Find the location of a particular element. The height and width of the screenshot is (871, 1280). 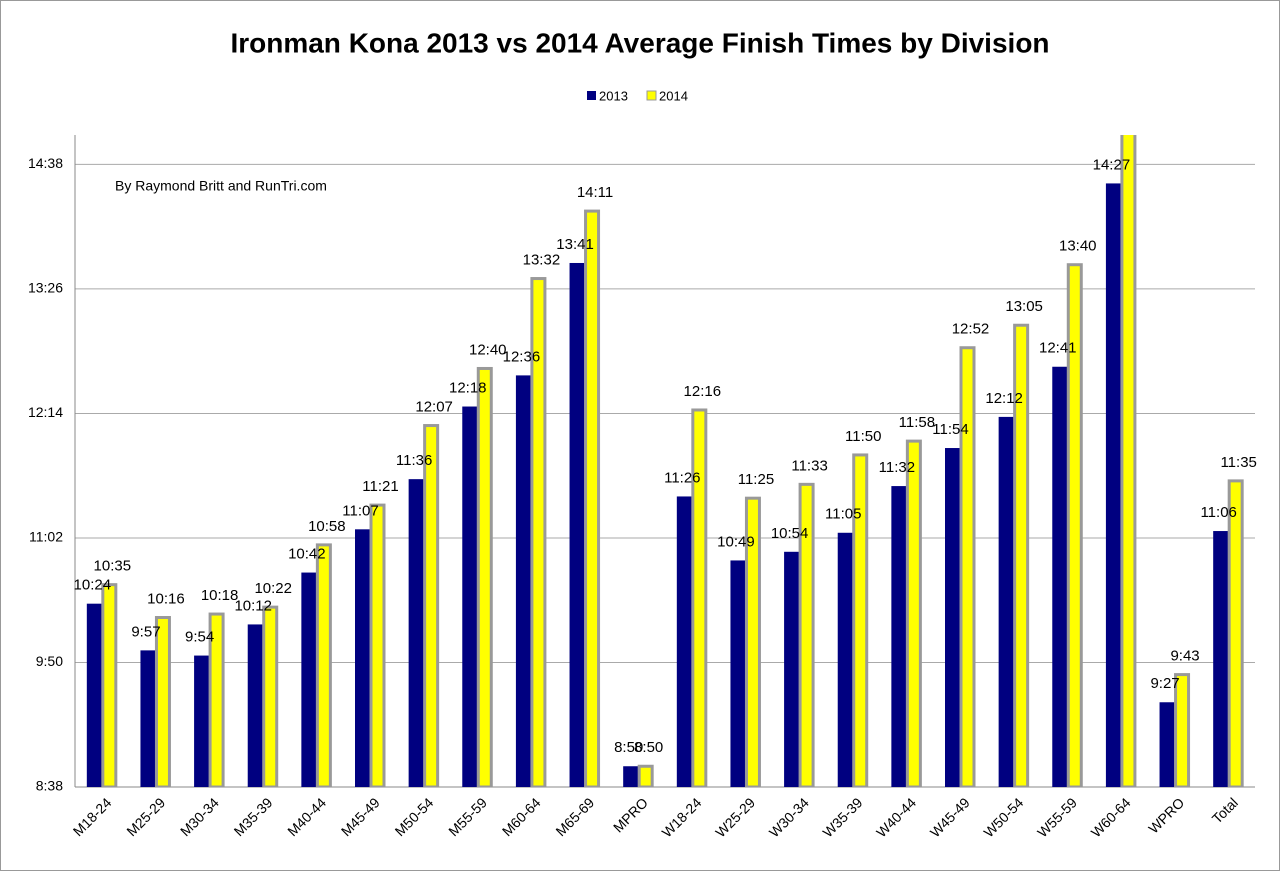

data-label: 12:12 is located at coordinates (1004, 398).